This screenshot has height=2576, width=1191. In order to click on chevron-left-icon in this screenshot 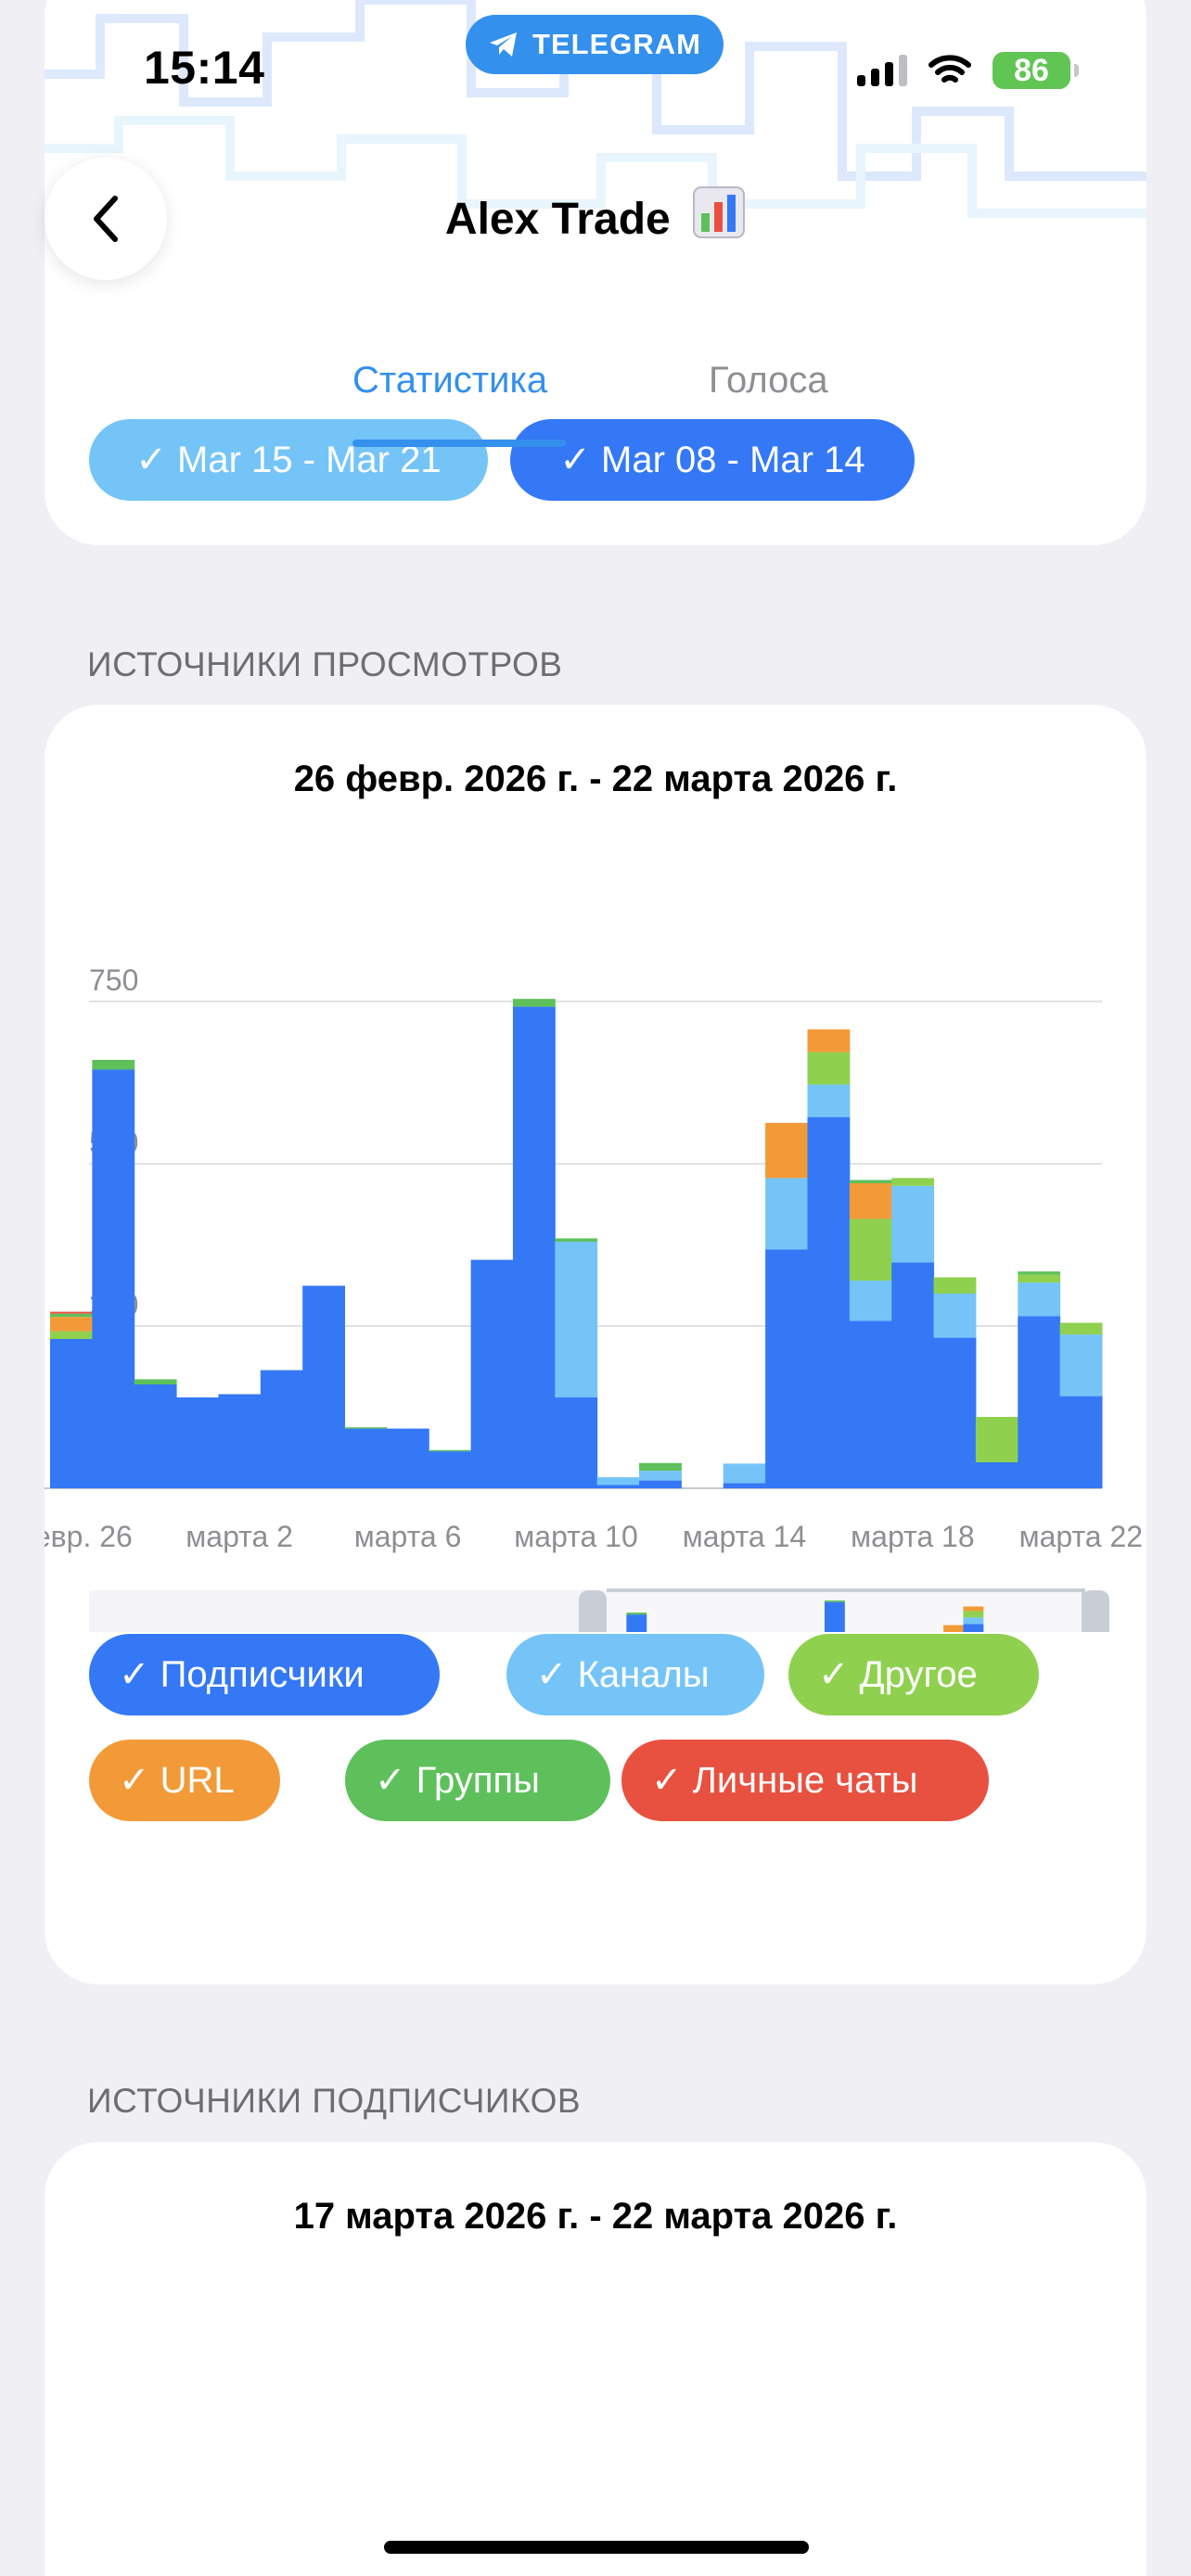, I will do `click(106, 219)`.